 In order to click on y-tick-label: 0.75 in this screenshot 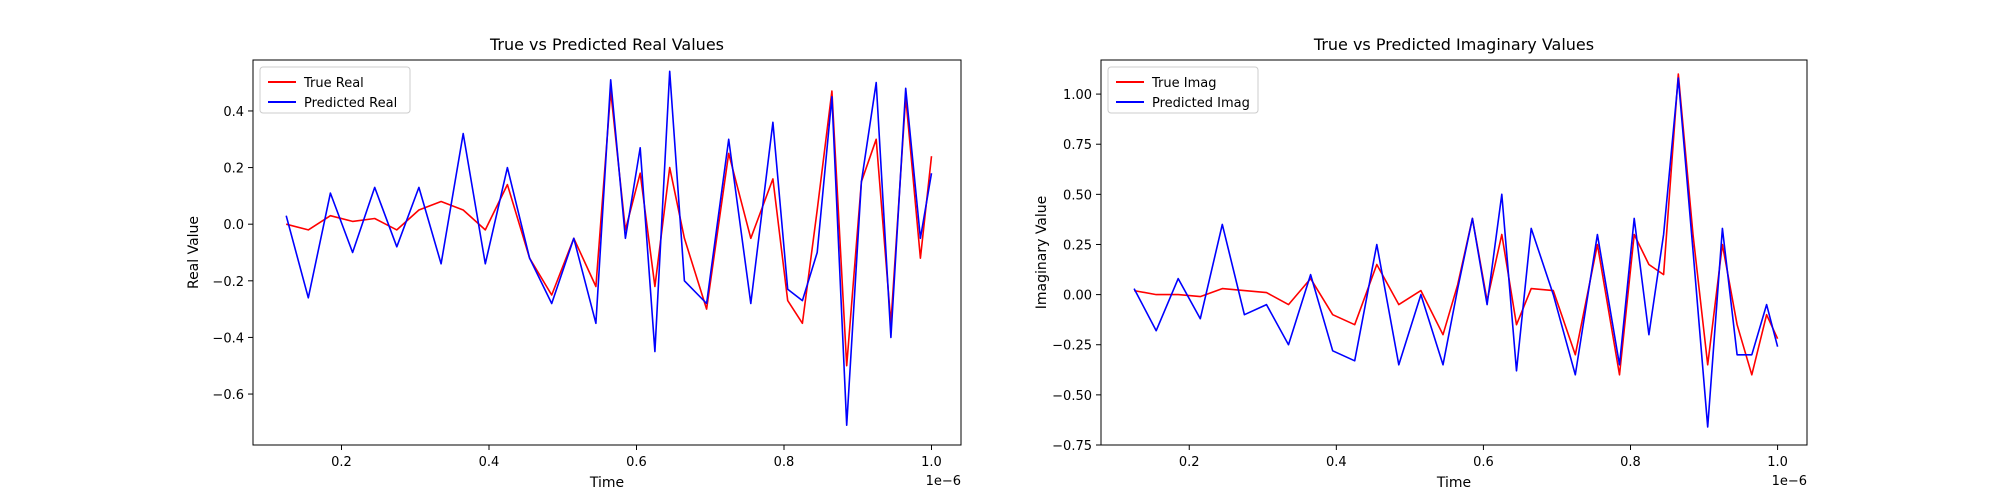, I will do `click(1077, 145)`.